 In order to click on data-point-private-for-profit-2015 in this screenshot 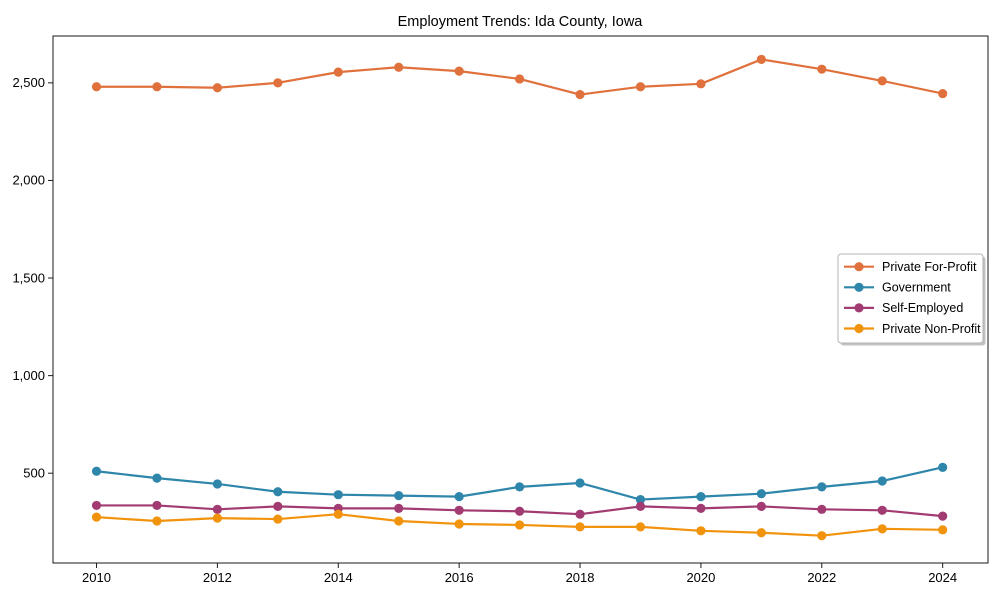, I will do `click(399, 67)`.